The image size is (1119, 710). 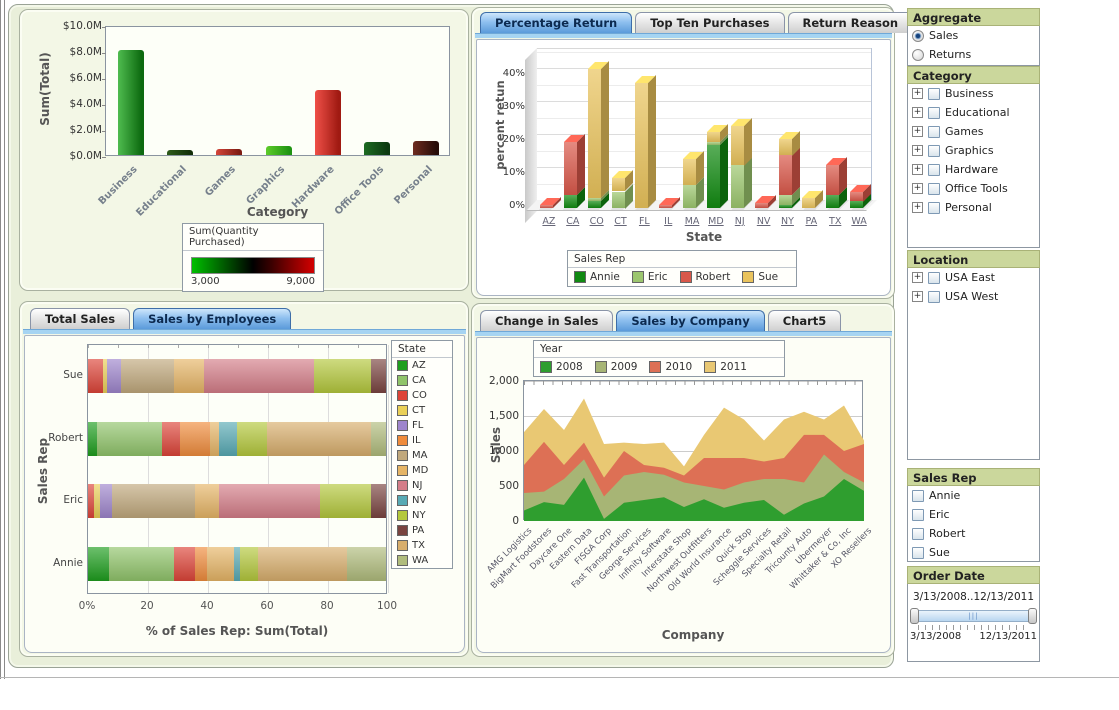 What do you see at coordinates (973, 296) in the screenshot?
I see `location-item-usa-west: + USA West` at bounding box center [973, 296].